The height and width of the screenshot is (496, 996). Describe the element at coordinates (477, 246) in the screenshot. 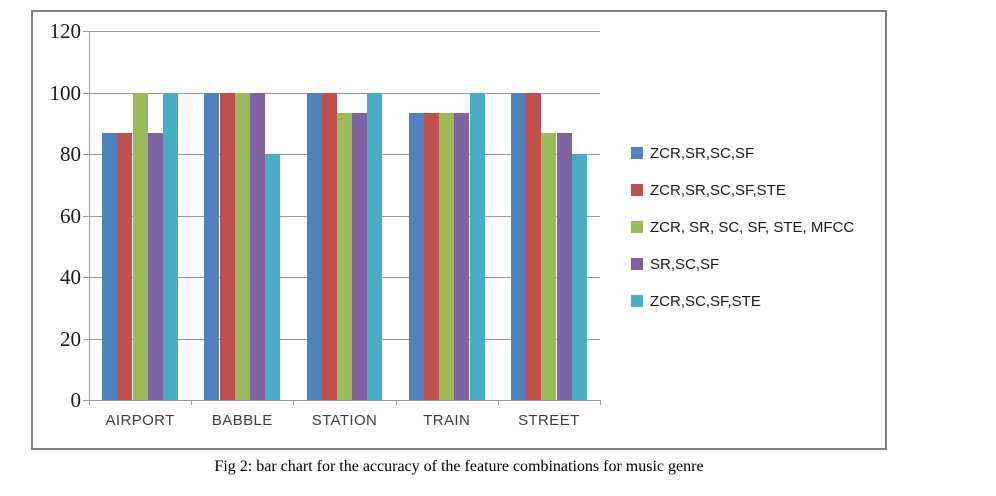

I see `bar-train-series5` at that location.